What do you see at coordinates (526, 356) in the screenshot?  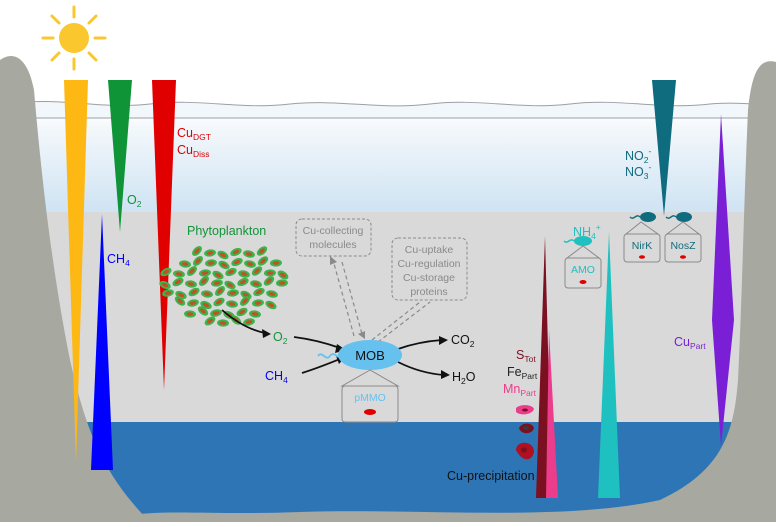 I see `s-tot-label: STot` at bounding box center [526, 356].